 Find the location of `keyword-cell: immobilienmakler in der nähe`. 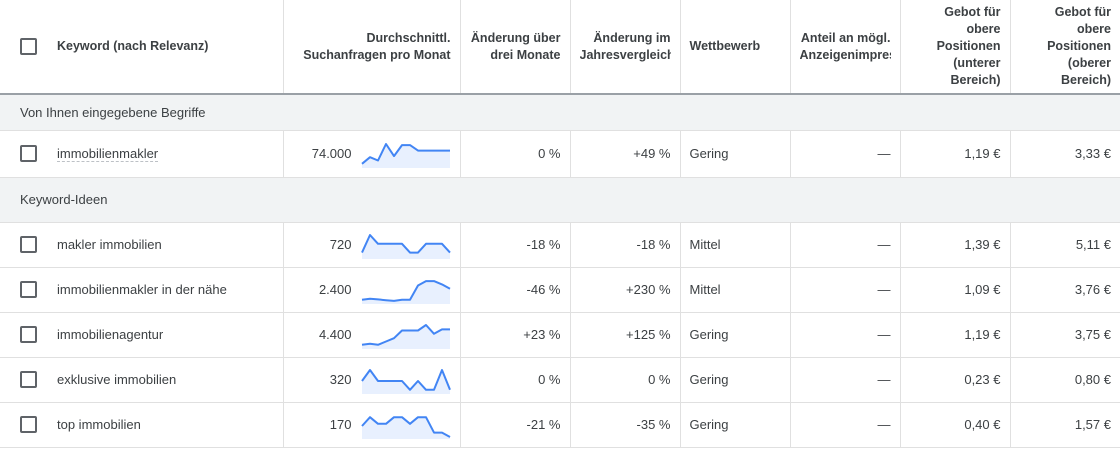

keyword-cell: immobilienmakler in der nähe is located at coordinates (142, 290).